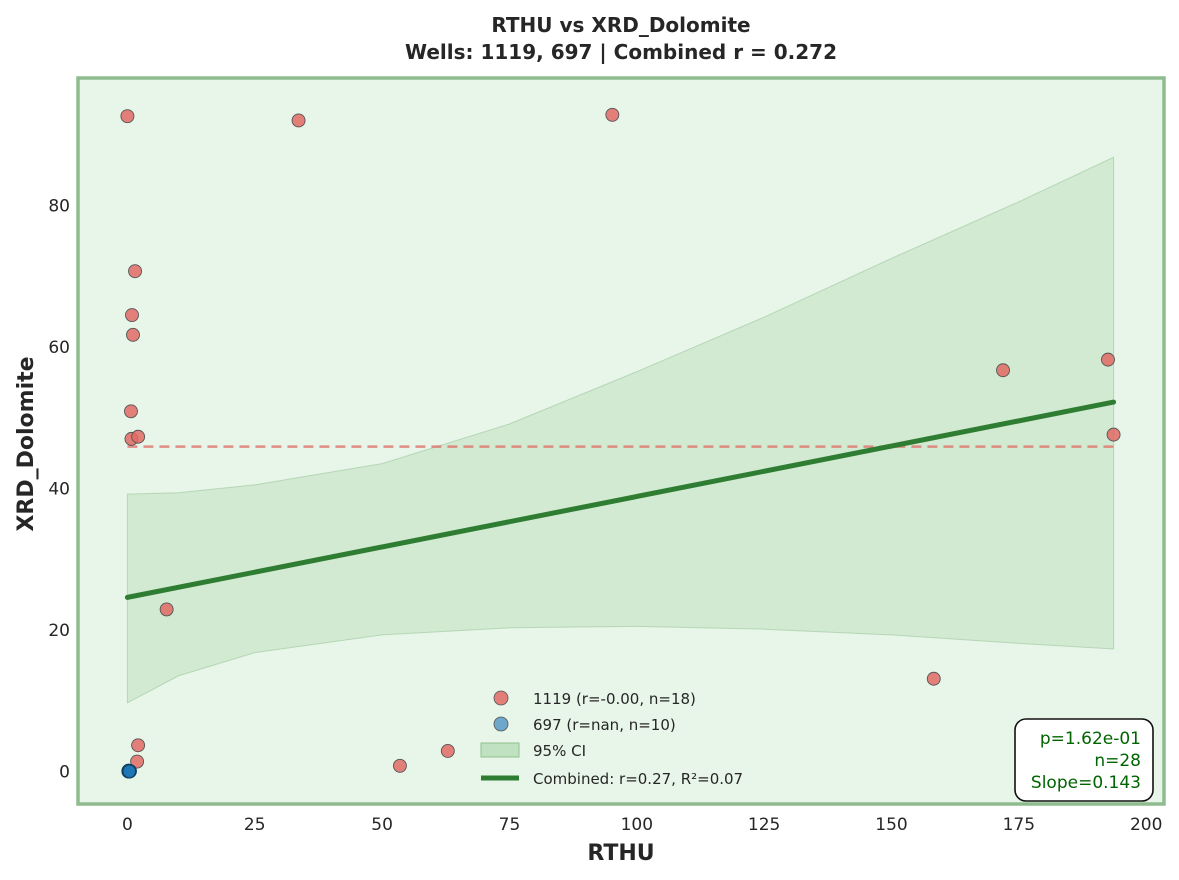 The image size is (1179, 880). Describe the element at coordinates (764, 825) in the screenshot. I see `x-tick-label: 125` at that location.